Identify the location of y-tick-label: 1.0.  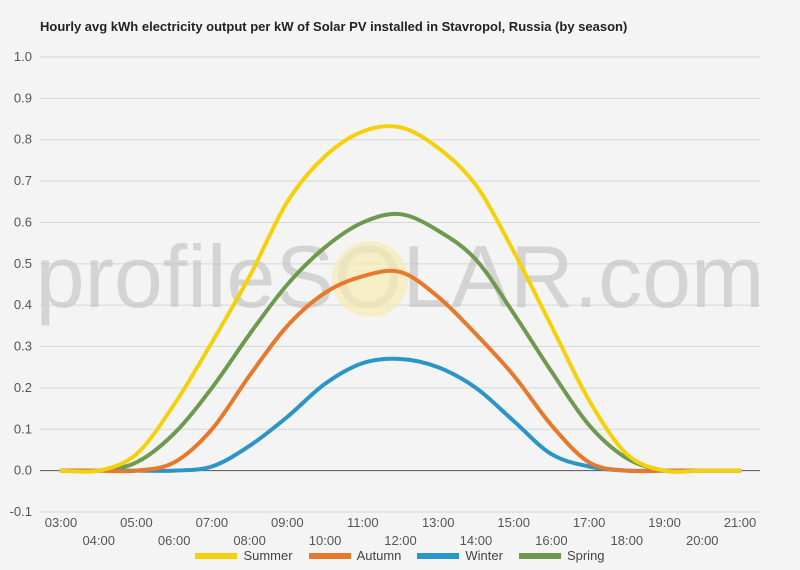
(23, 56).